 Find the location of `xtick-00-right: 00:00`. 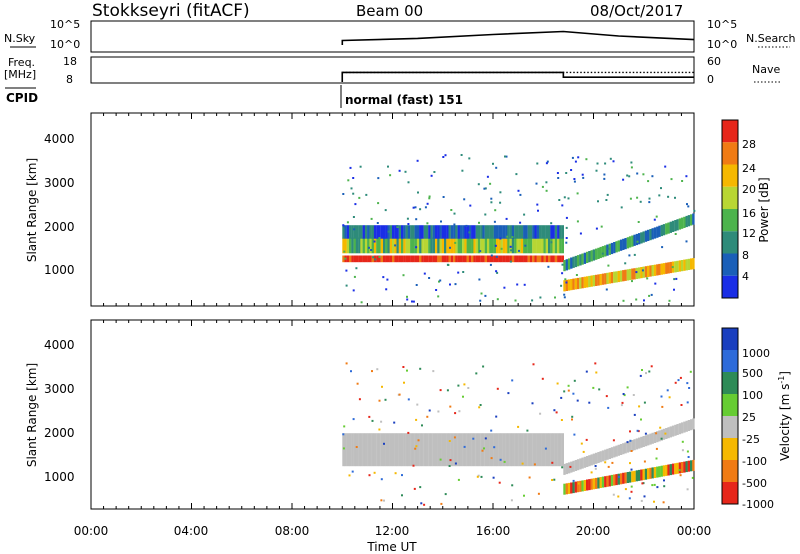

xtick-00-right: 00:00 is located at coordinates (694, 531).